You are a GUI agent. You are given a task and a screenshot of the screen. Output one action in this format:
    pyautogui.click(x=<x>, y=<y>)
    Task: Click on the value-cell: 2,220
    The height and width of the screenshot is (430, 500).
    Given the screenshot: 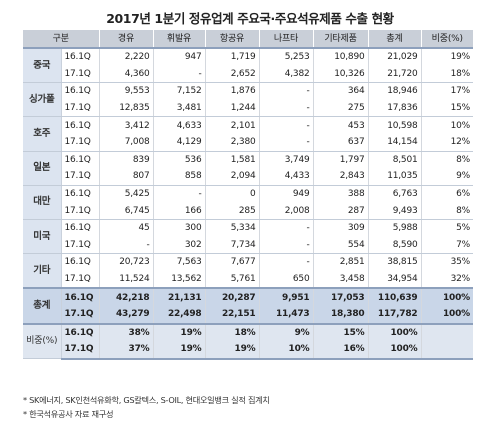 What is the action you would take?
    pyautogui.click(x=125, y=57)
    